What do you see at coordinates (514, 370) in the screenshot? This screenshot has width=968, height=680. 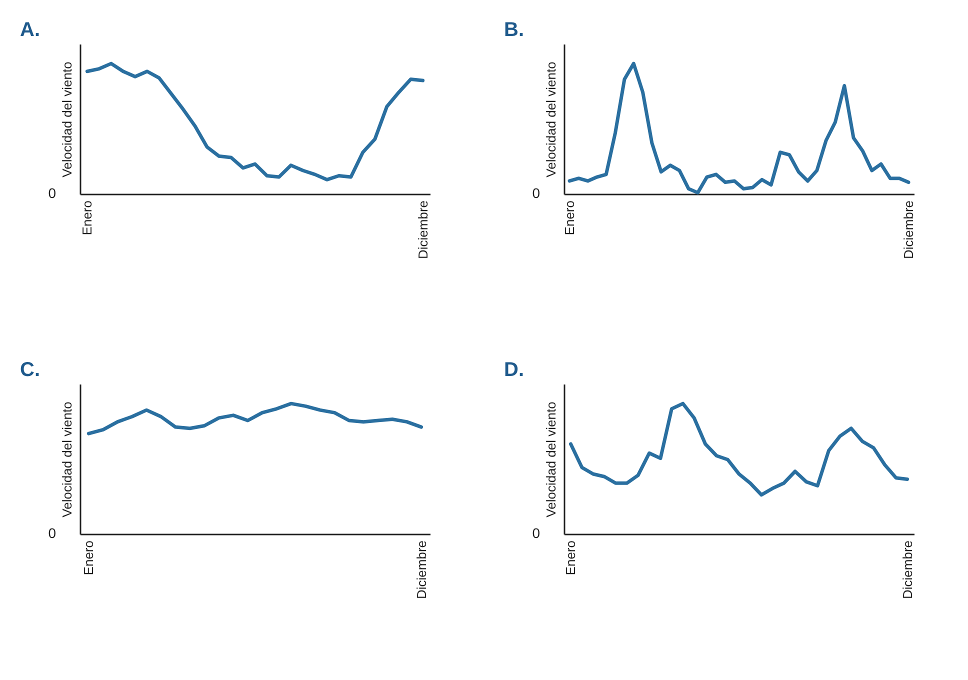 I see `chart-title: D.` at bounding box center [514, 370].